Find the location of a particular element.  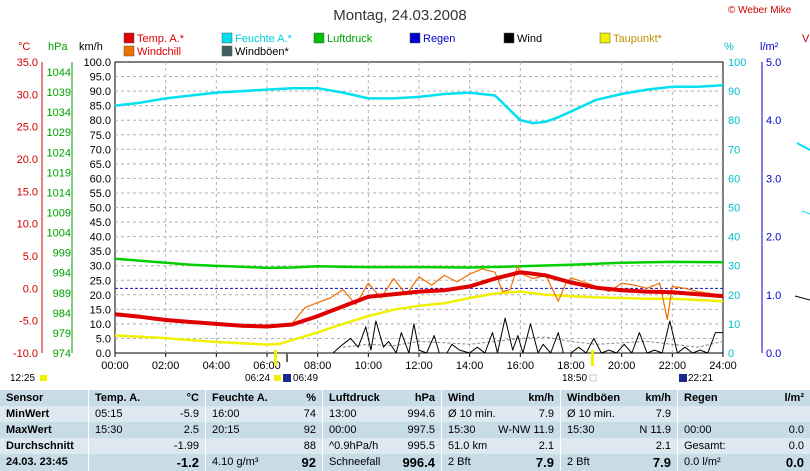

stats-header: Feuchte A.% is located at coordinates (264, 398).